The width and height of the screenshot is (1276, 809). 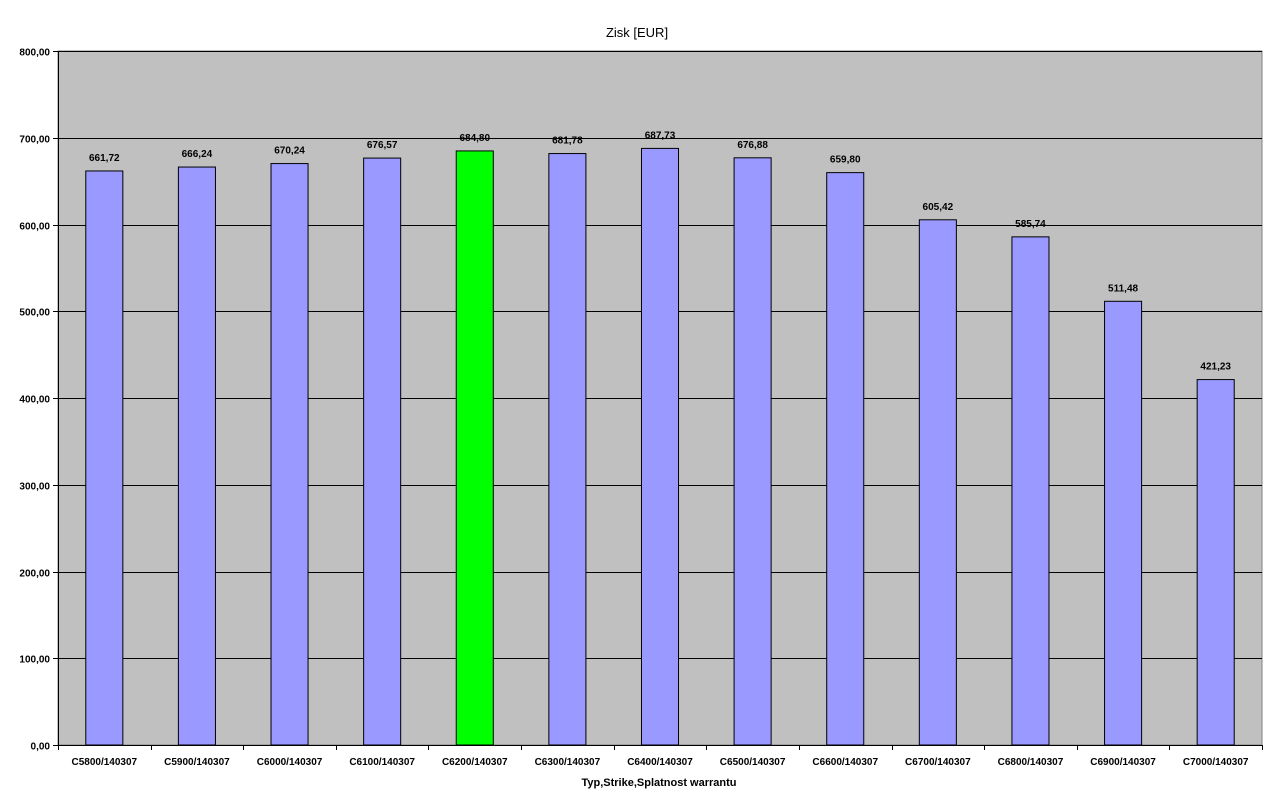 I want to click on x-tick-label: C5900/140307, so click(x=197, y=762).